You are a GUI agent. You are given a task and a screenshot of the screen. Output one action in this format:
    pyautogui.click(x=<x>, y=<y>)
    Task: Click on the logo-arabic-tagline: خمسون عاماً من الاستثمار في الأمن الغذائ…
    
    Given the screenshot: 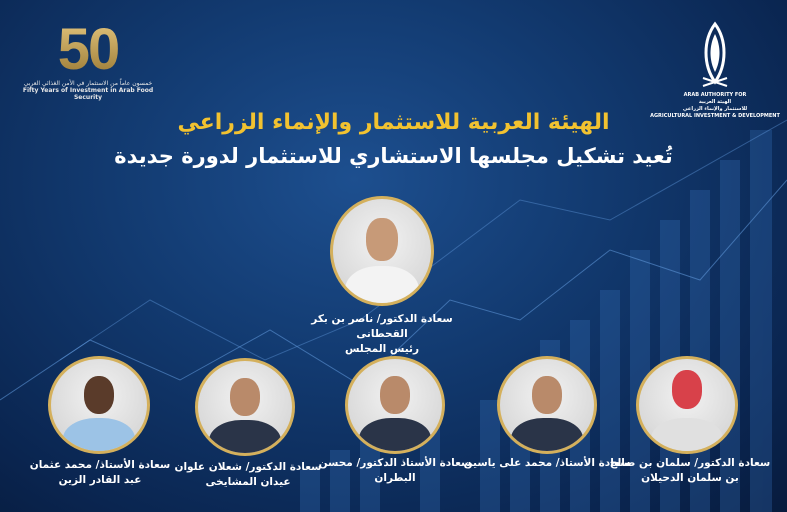 What is the action you would take?
    pyautogui.click(x=88, y=83)
    